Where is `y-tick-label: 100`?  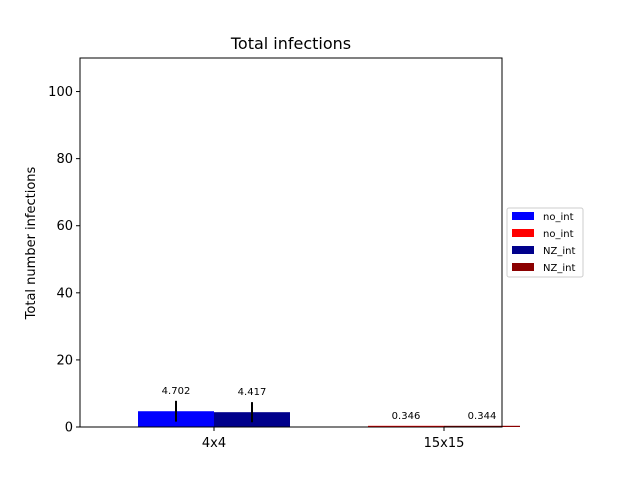 y-tick-label: 100 is located at coordinates (60, 92).